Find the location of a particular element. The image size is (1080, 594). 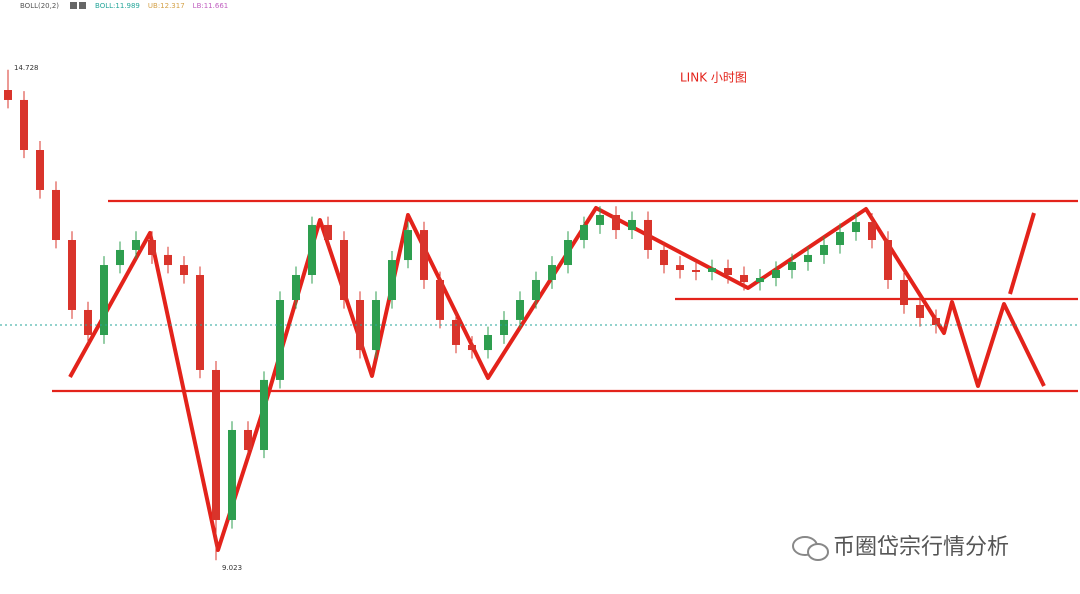

wechat-icon is located at coordinates (818, 552).